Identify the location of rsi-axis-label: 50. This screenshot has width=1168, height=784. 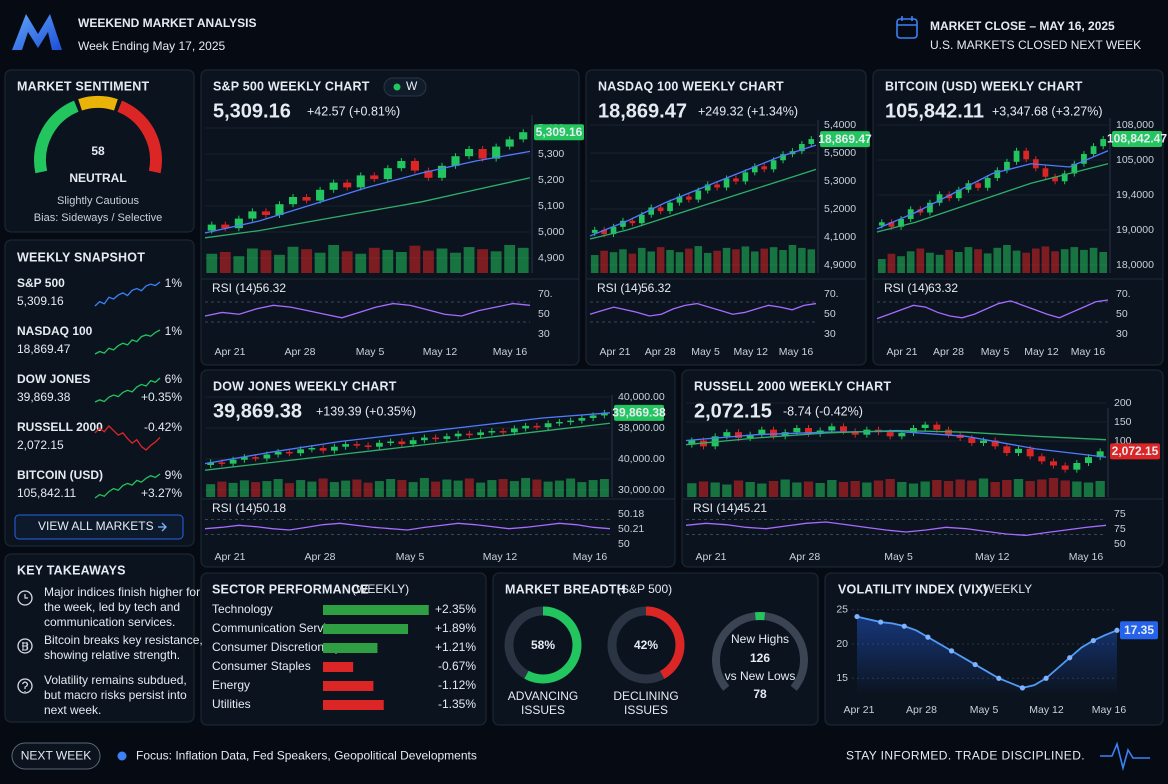
(624, 544).